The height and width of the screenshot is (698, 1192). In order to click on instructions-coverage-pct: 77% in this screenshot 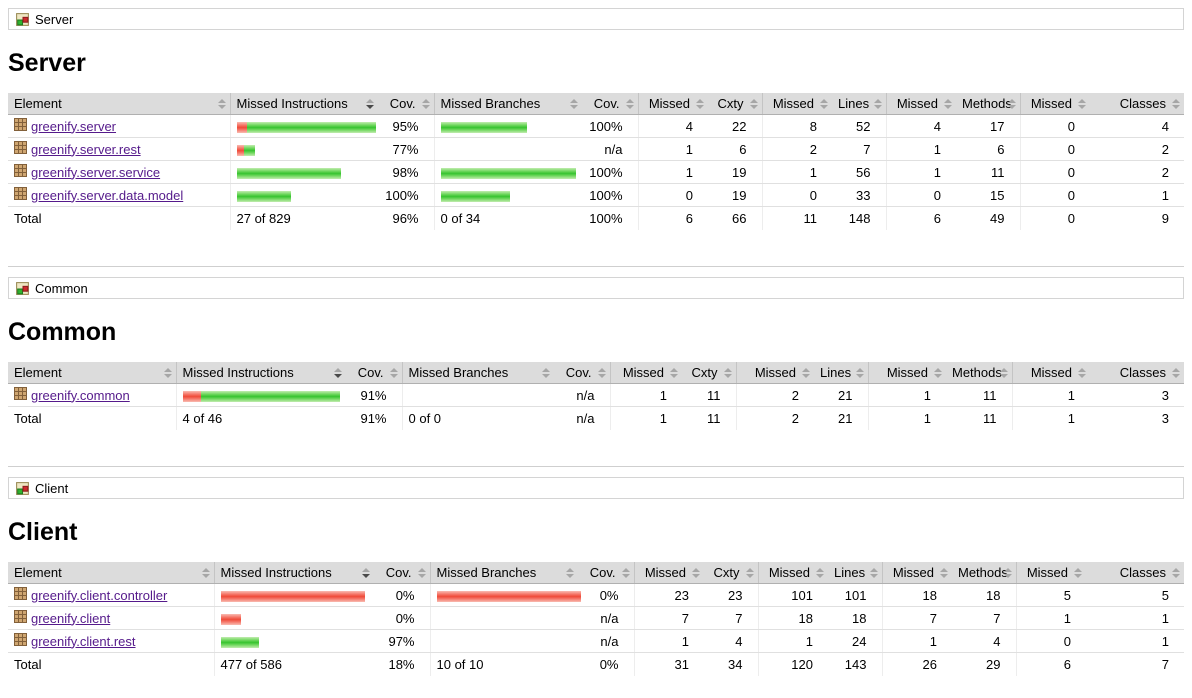, I will do `click(406, 149)`.